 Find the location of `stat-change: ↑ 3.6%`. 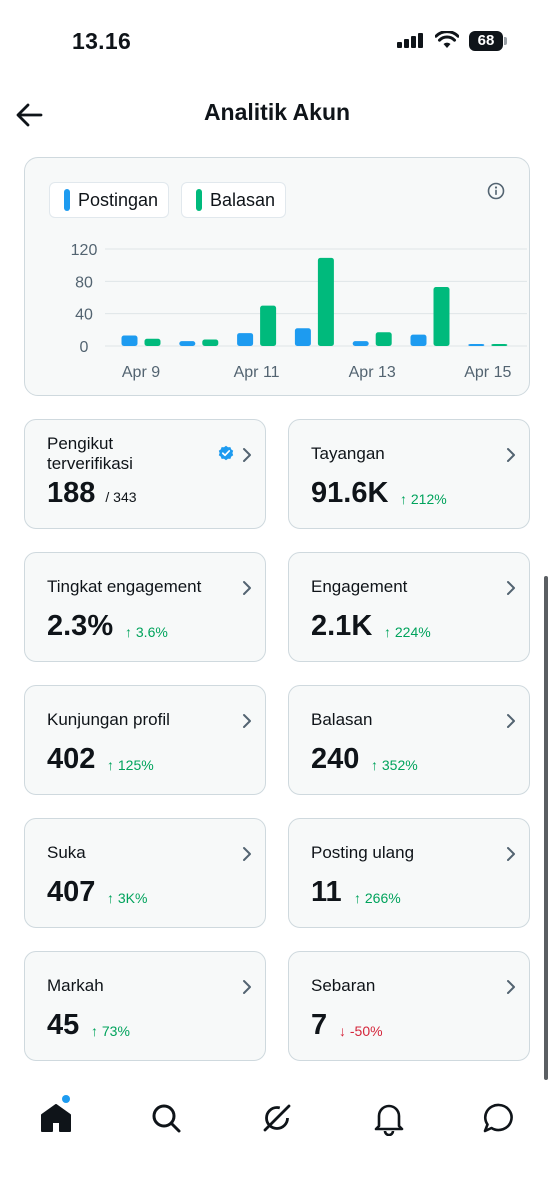

stat-change: ↑ 3.6% is located at coordinates (146, 632).